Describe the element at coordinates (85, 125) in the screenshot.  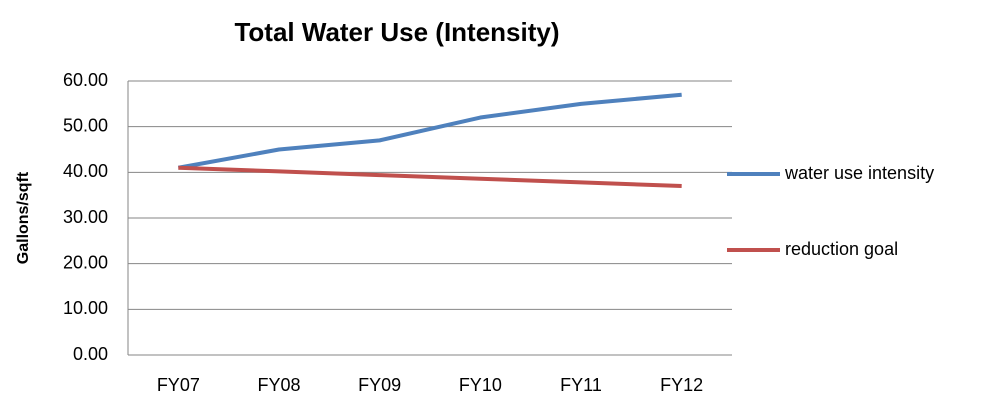
I see `y-tick-label: 50.00` at that location.